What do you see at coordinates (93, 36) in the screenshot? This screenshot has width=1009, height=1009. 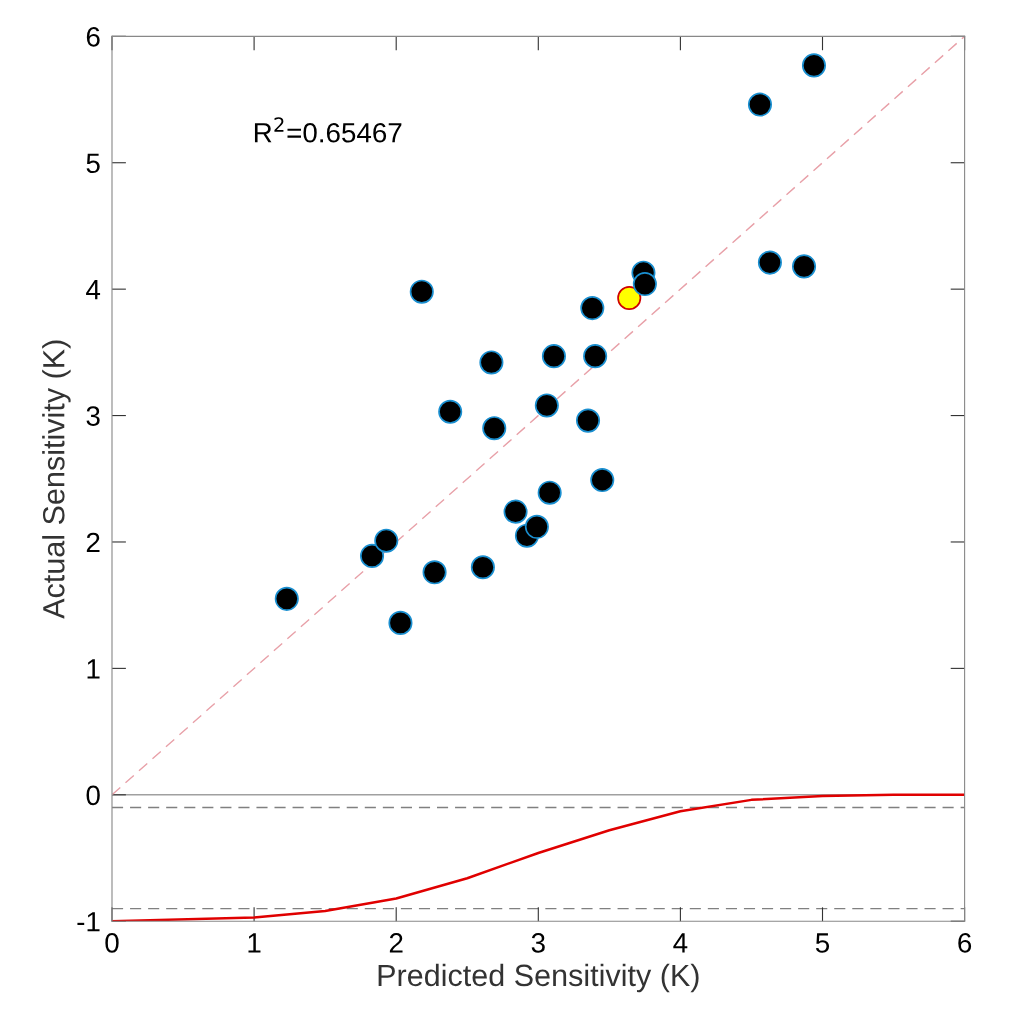 I see `y-tick-label: 6` at bounding box center [93, 36].